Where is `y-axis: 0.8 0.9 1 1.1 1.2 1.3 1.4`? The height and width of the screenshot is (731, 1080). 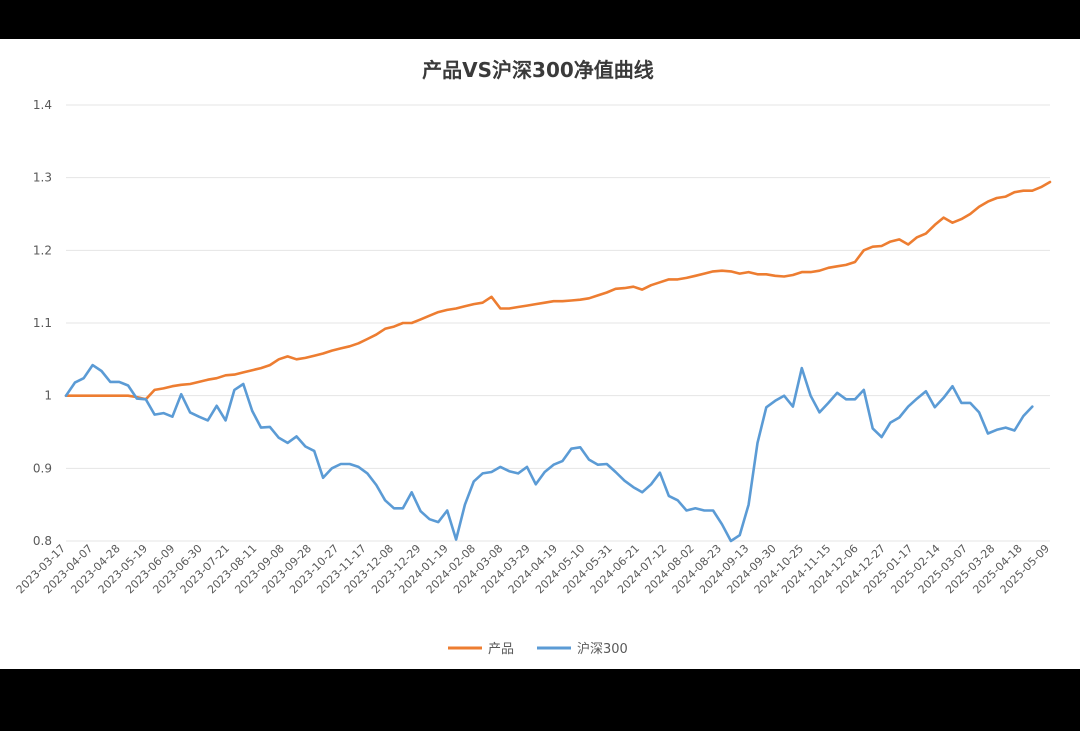
y-axis: 0.8 0.9 1 1.1 1.2 1.3 1.4 is located at coordinates (42, 323).